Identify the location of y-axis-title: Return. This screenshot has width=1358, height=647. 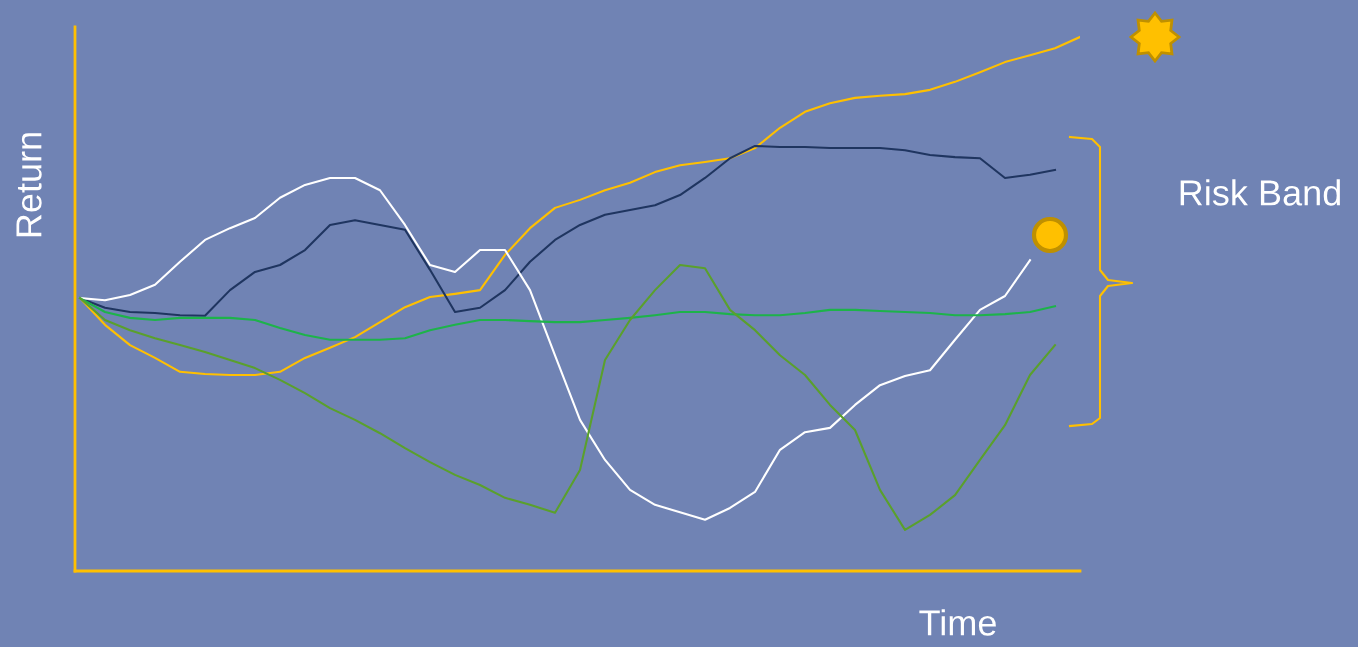
(29, 185).